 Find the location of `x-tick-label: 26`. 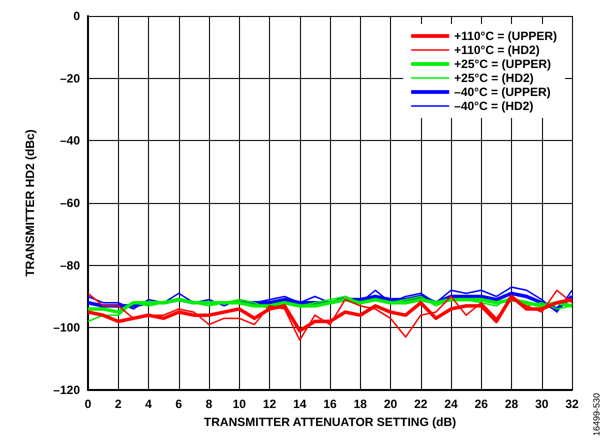

x-tick-label: 26 is located at coordinates (481, 404).